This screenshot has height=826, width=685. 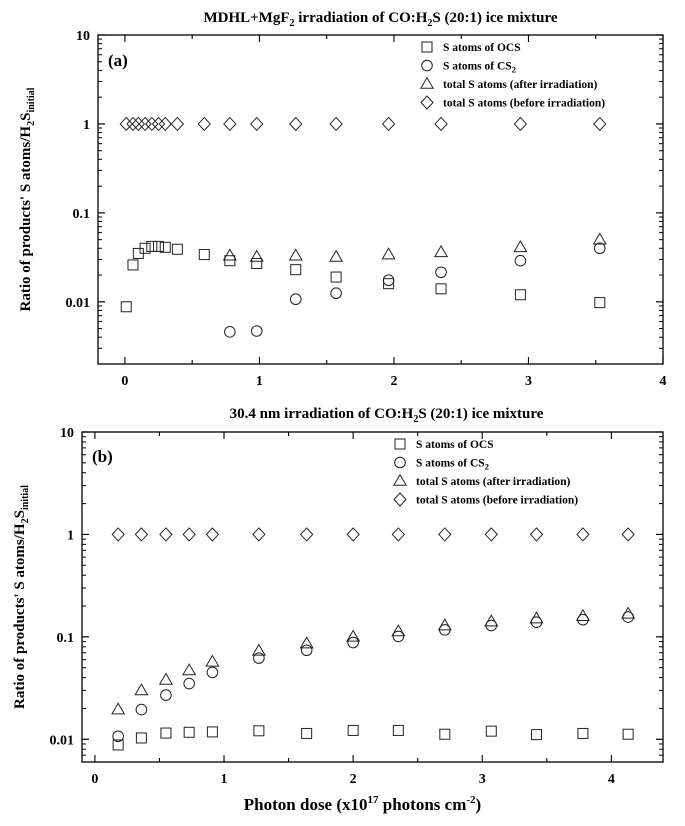 I want to click on legend-marker-triangle, so click(x=427, y=82).